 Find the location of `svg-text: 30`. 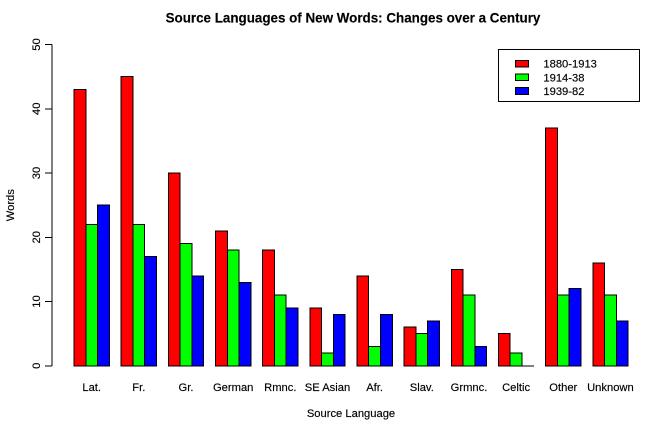

svg-text: 30 is located at coordinates (37, 173).